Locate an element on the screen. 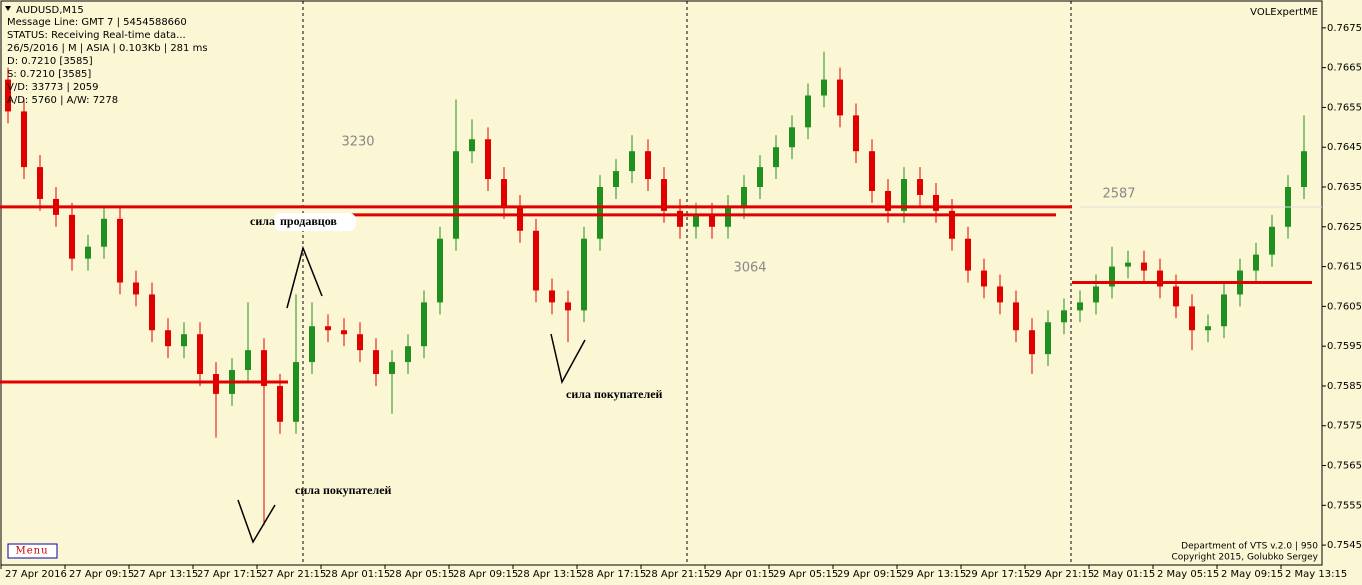 This screenshot has width=1362, height=585. x-tick-label: 2 May 01:15 is located at coordinates (1124, 574).